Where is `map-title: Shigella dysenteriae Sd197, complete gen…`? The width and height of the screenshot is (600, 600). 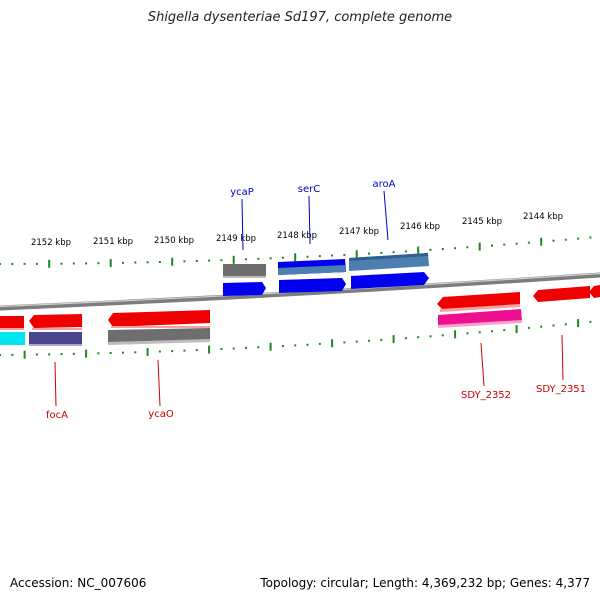
map-title: Shigella dysenteriae Sd197, complete gen… is located at coordinates (300, 17).